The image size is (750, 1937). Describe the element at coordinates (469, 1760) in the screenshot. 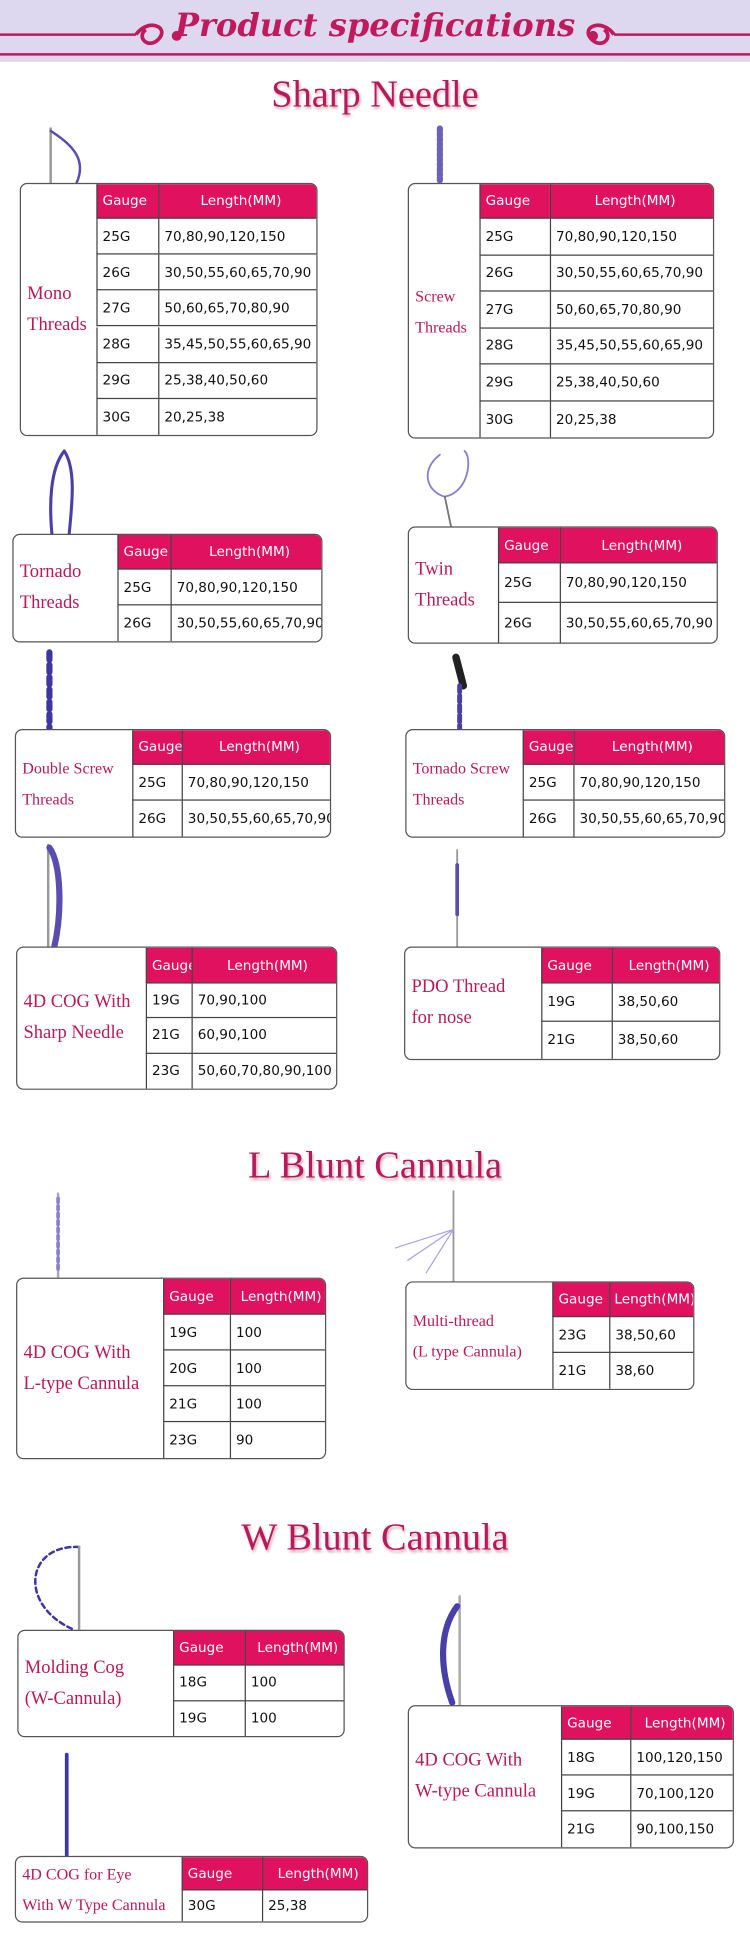

I see `name-line: 4D COG With` at that location.